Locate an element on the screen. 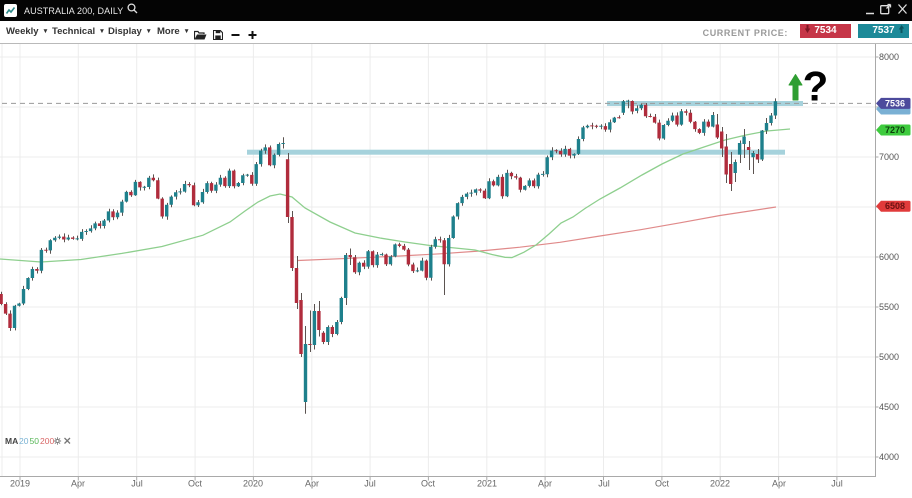 The width and height of the screenshot is (912, 498). svg-text: 20 is located at coordinates (24, 441).